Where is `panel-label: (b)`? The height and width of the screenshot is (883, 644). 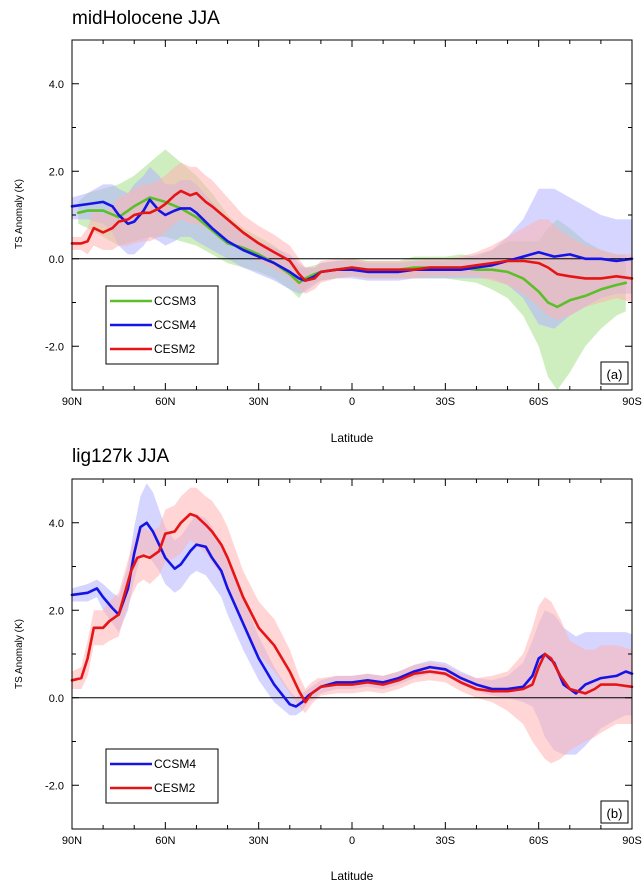
panel-label: (b) is located at coordinates (615, 813).